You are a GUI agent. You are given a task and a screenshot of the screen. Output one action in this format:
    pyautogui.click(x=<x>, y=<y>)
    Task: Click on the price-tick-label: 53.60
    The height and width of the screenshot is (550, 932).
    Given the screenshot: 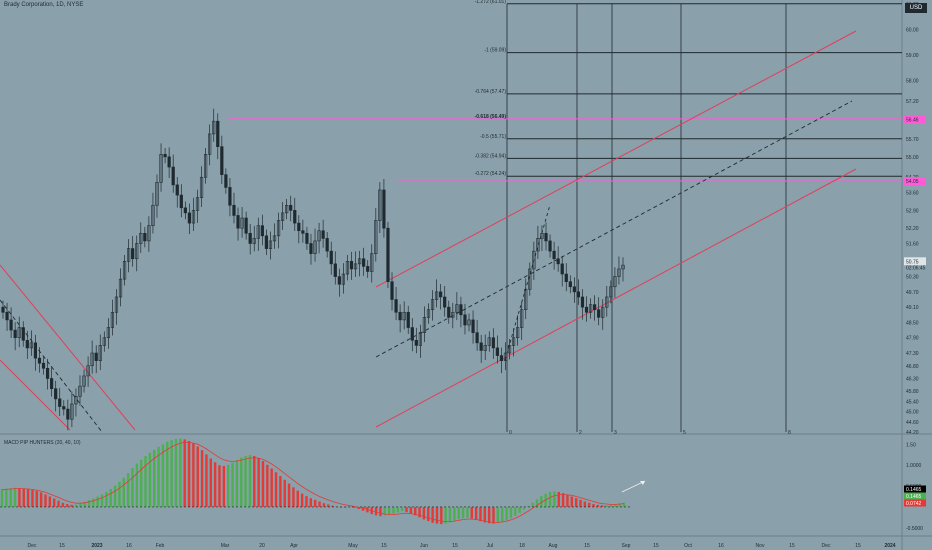 What is the action you would take?
    pyautogui.click(x=912, y=194)
    